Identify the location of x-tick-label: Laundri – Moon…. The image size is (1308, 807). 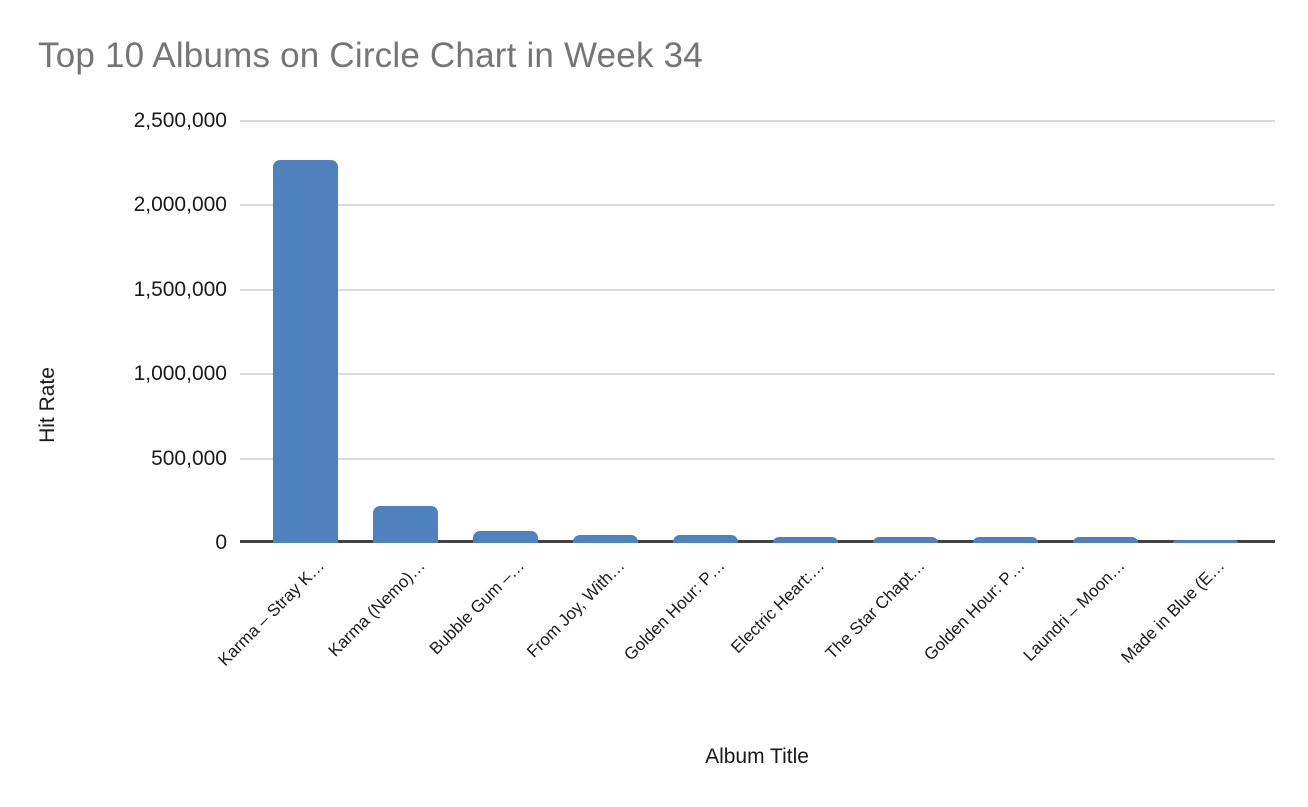
(1074, 610).